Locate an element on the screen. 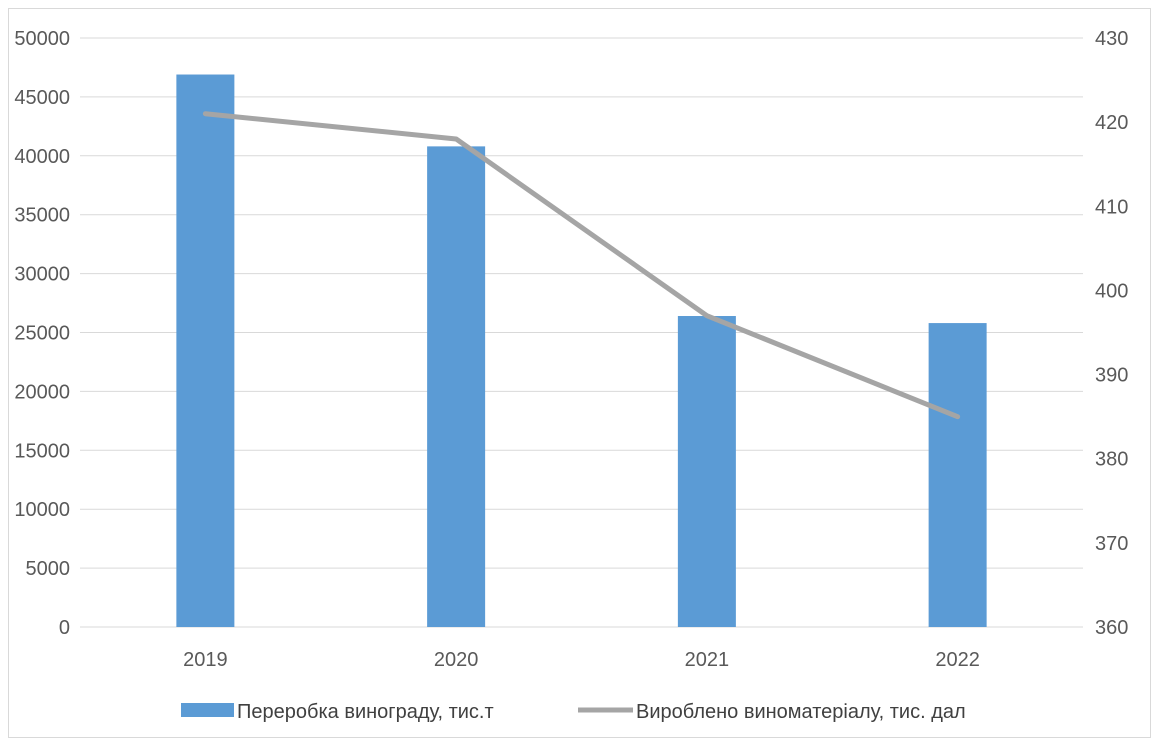 This screenshot has width=1159, height=746. x-tick-label: 2019 is located at coordinates (205, 660).